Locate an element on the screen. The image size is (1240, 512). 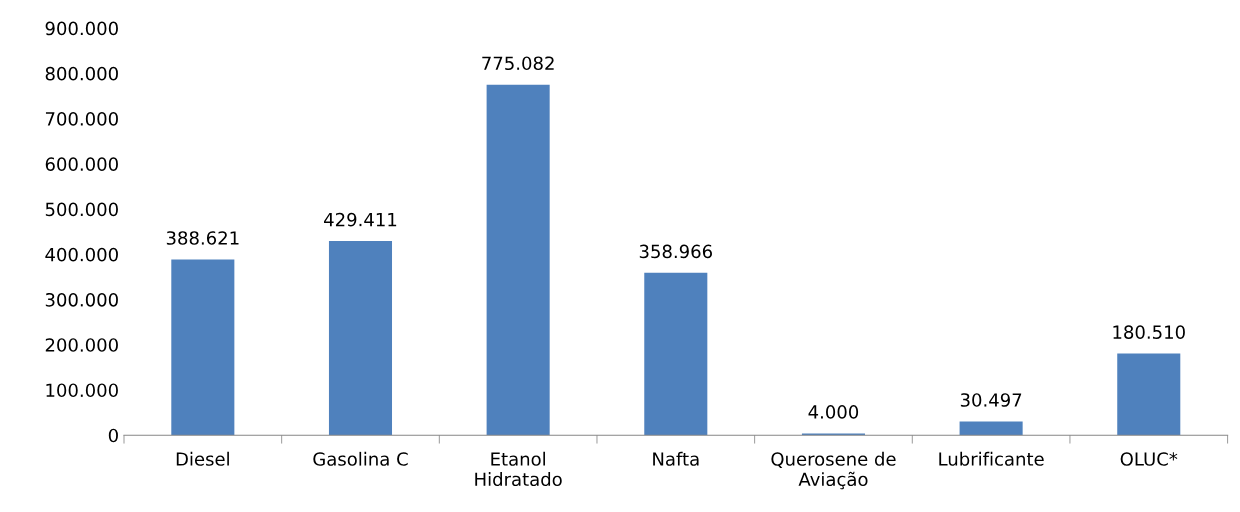
y-tick-label: 600.000 is located at coordinates (81, 164).